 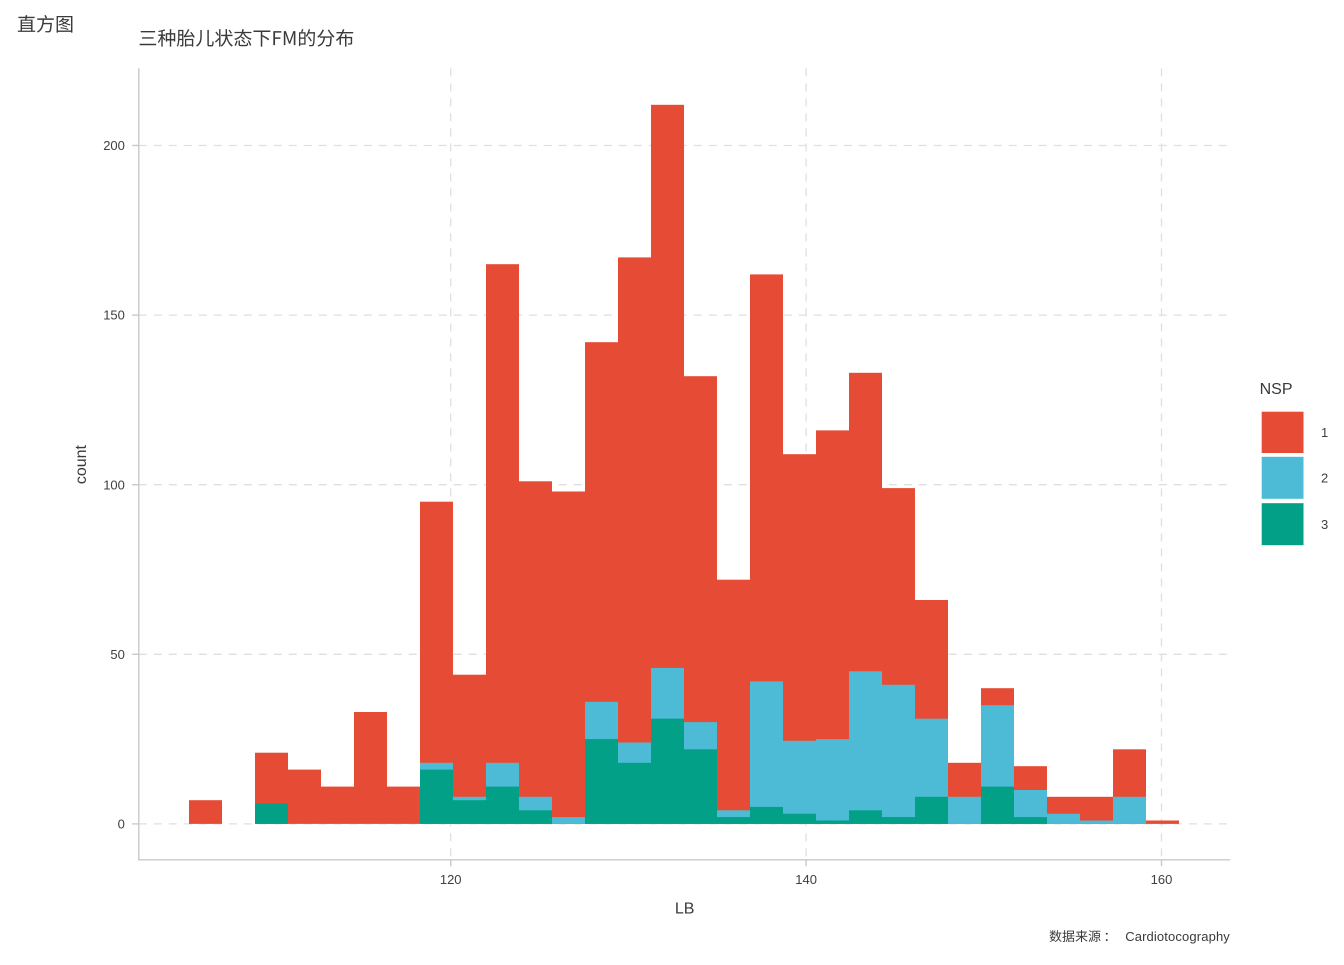 I want to click on svg-text: 140, so click(x=806, y=879).